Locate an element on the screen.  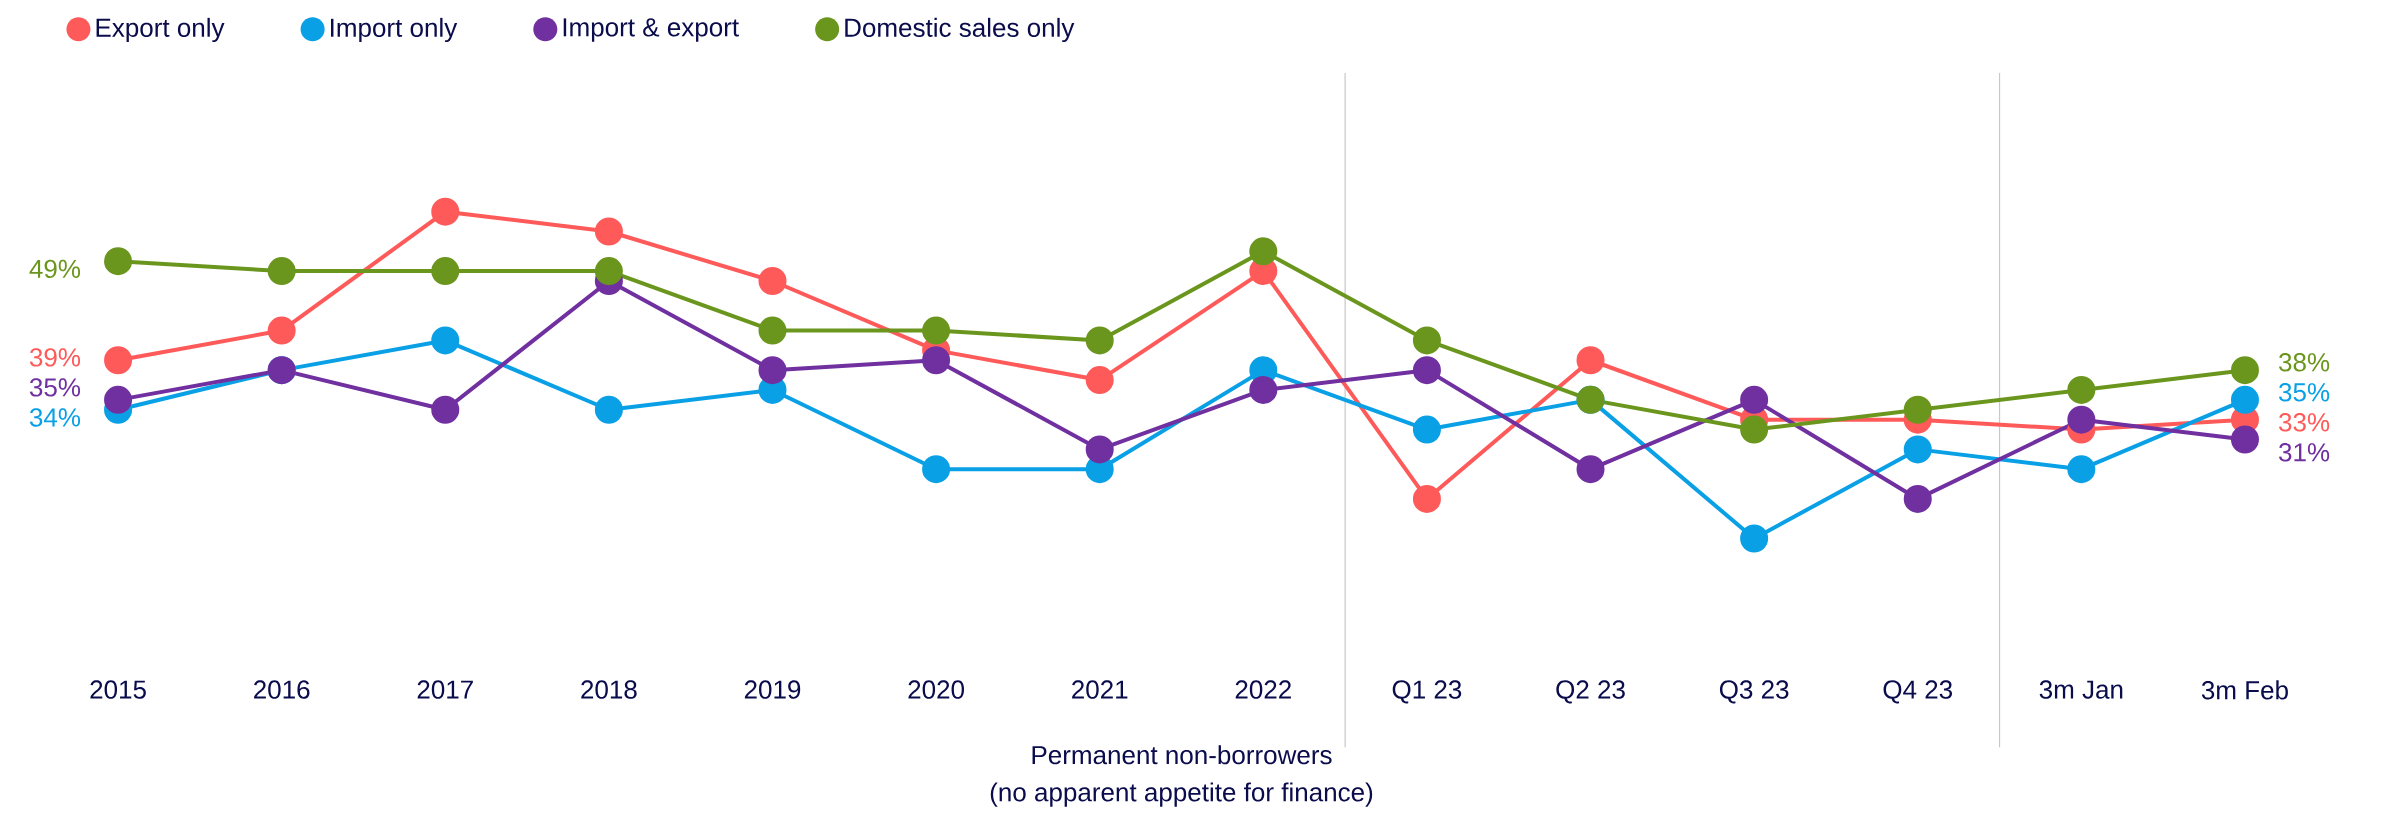
data-label: 39% is located at coordinates (55, 357).